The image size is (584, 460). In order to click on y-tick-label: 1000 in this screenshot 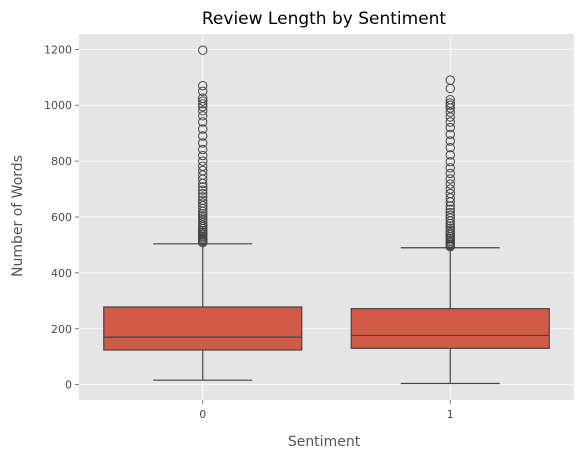, I will do `click(58, 105)`.